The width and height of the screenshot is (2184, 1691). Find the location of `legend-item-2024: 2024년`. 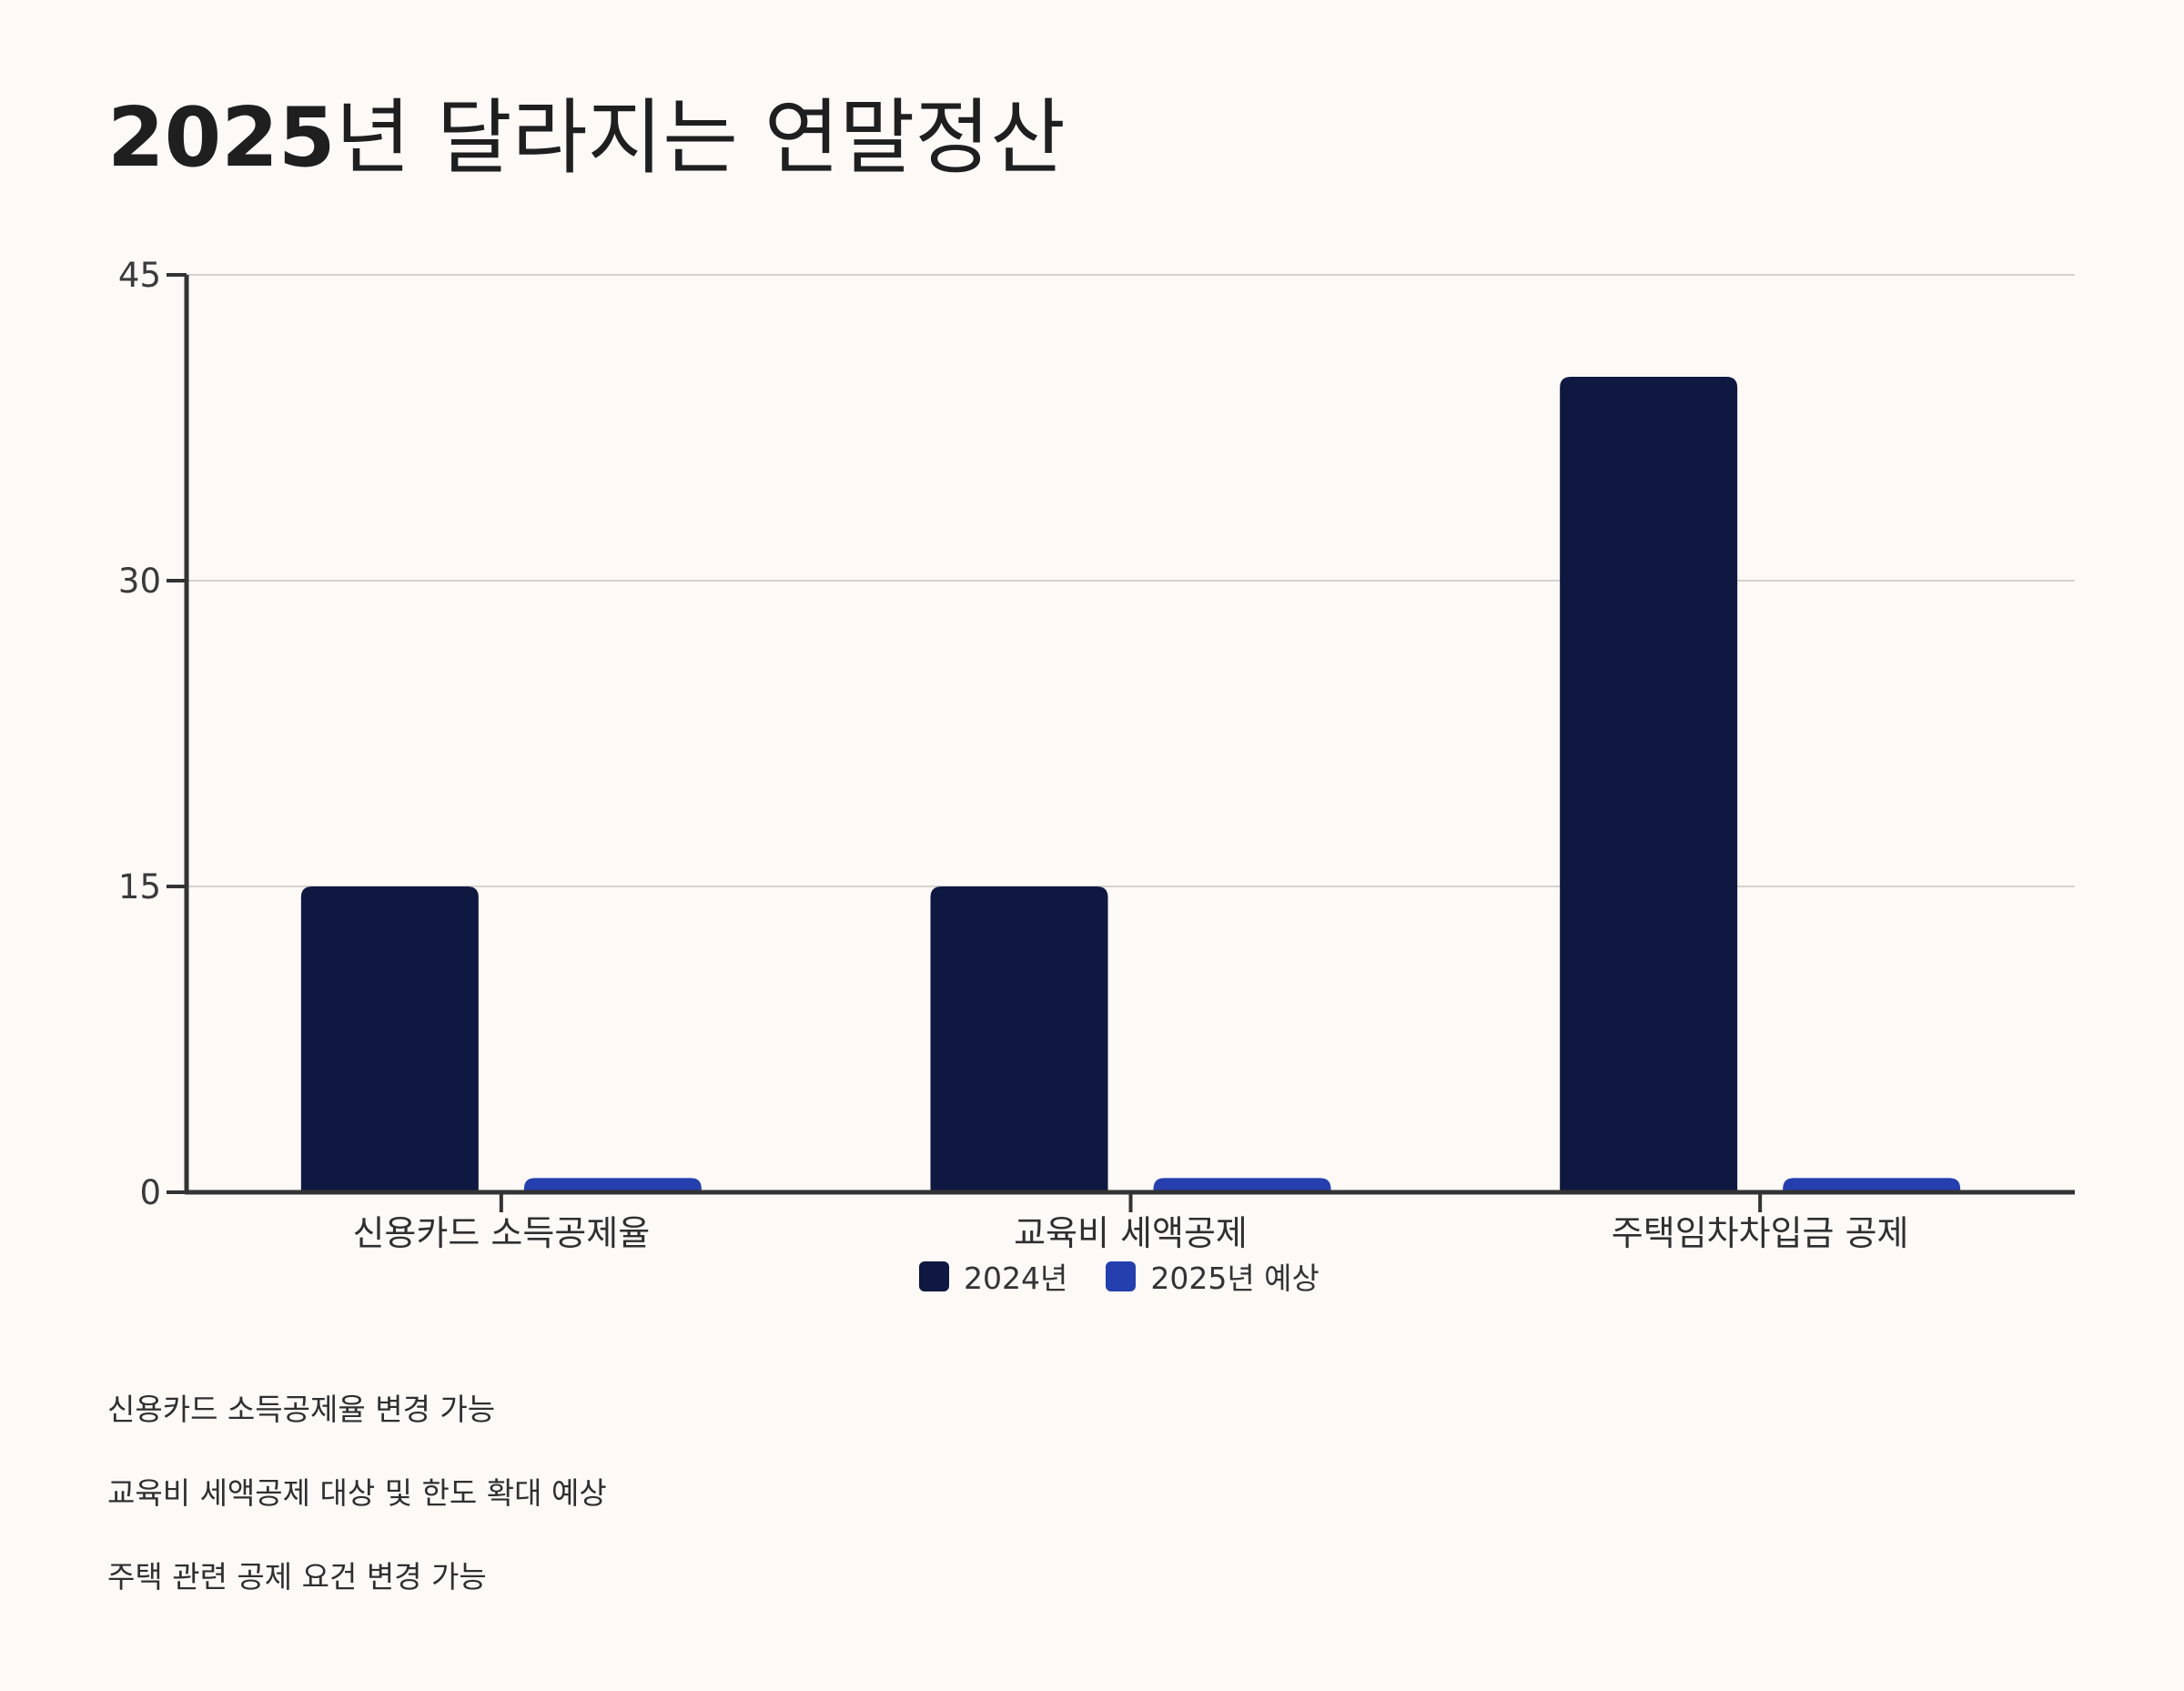

legend-item-2024: 2024년 is located at coordinates (993, 1276).